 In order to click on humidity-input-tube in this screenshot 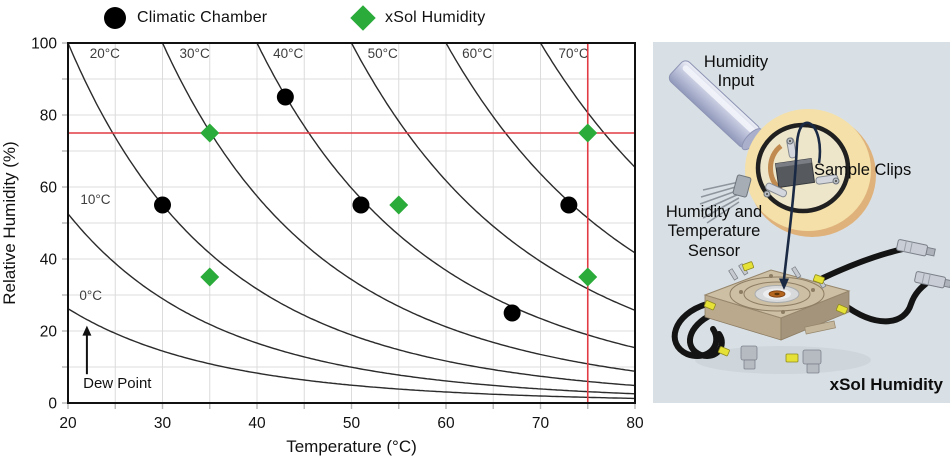, I will do `click(715, 105)`.